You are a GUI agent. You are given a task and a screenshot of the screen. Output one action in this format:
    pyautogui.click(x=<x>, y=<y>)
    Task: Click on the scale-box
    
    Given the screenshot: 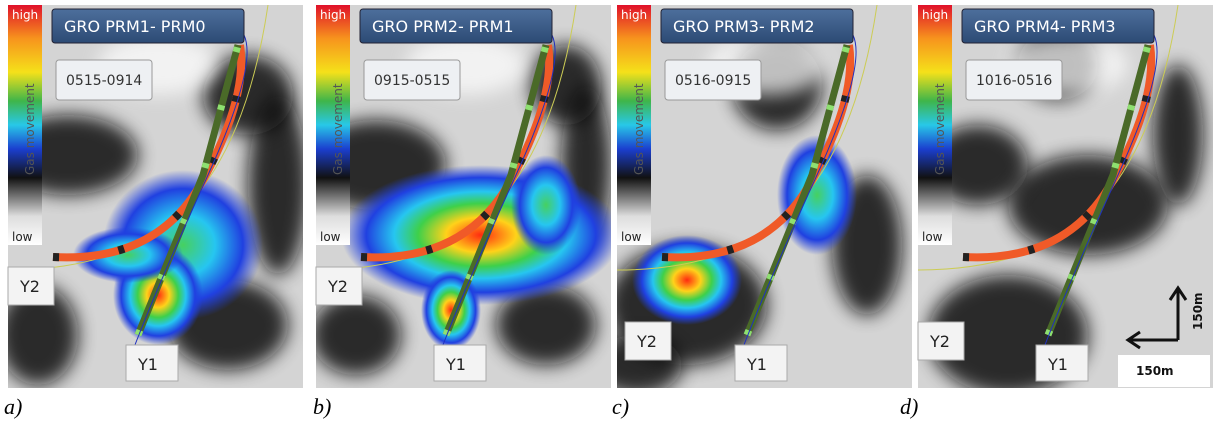 What is the action you would take?
    pyautogui.click(x=1164, y=371)
    